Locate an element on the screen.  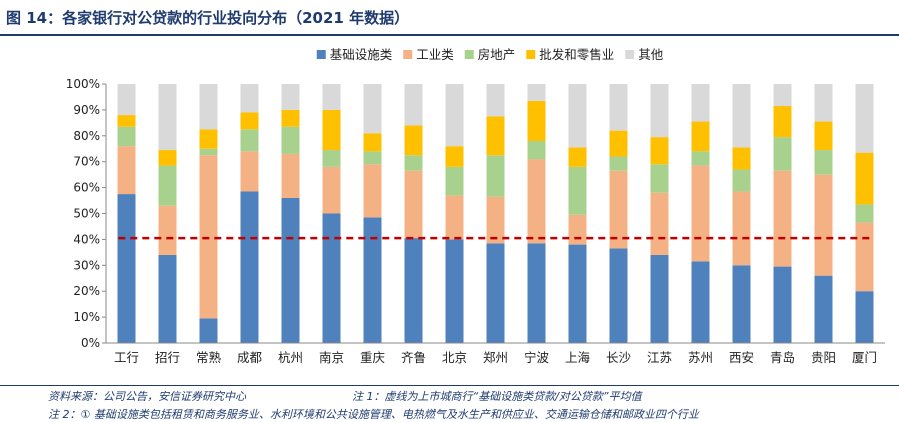
footnote-1: 注 1：虚线为上市城商行“基础设施类贷款/对公贷款”平均值 is located at coordinates (497, 396).